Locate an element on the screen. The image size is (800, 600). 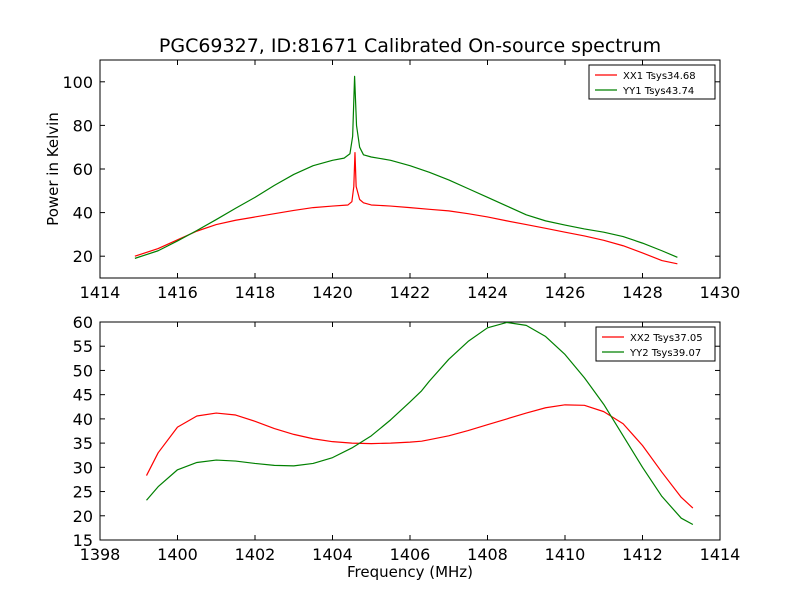
y-tick-label: 15 is located at coordinates (83, 540).